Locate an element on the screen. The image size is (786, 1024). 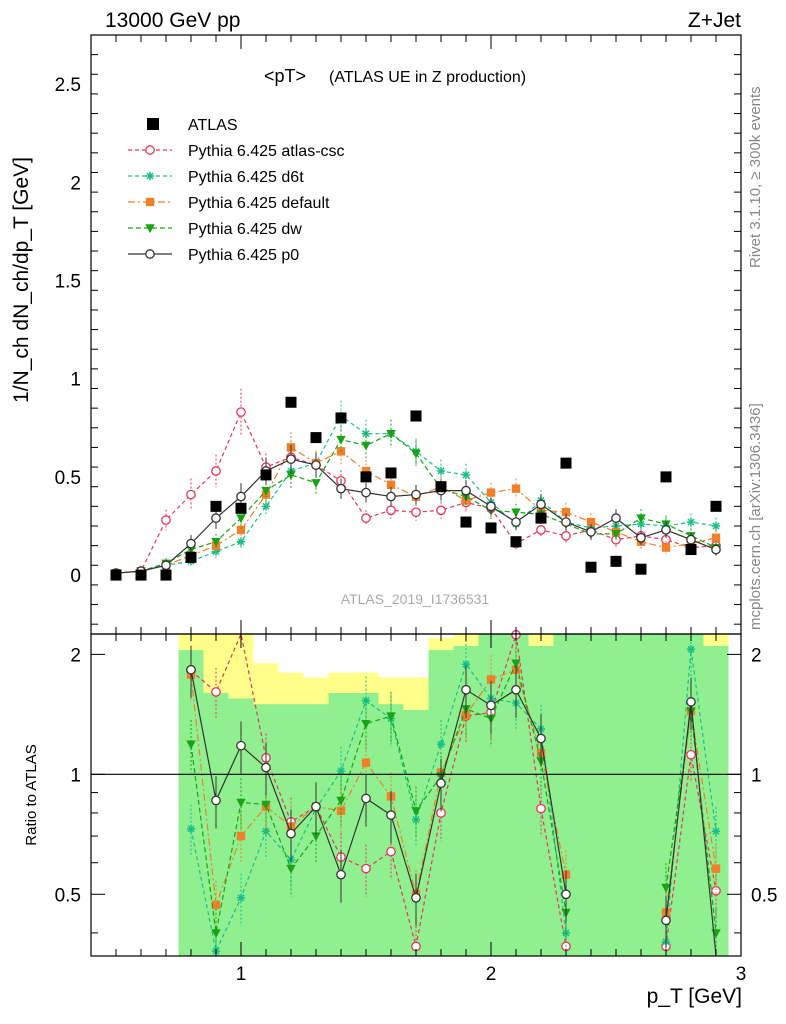
ratio-band-inner is located at coordinates (616, 795).